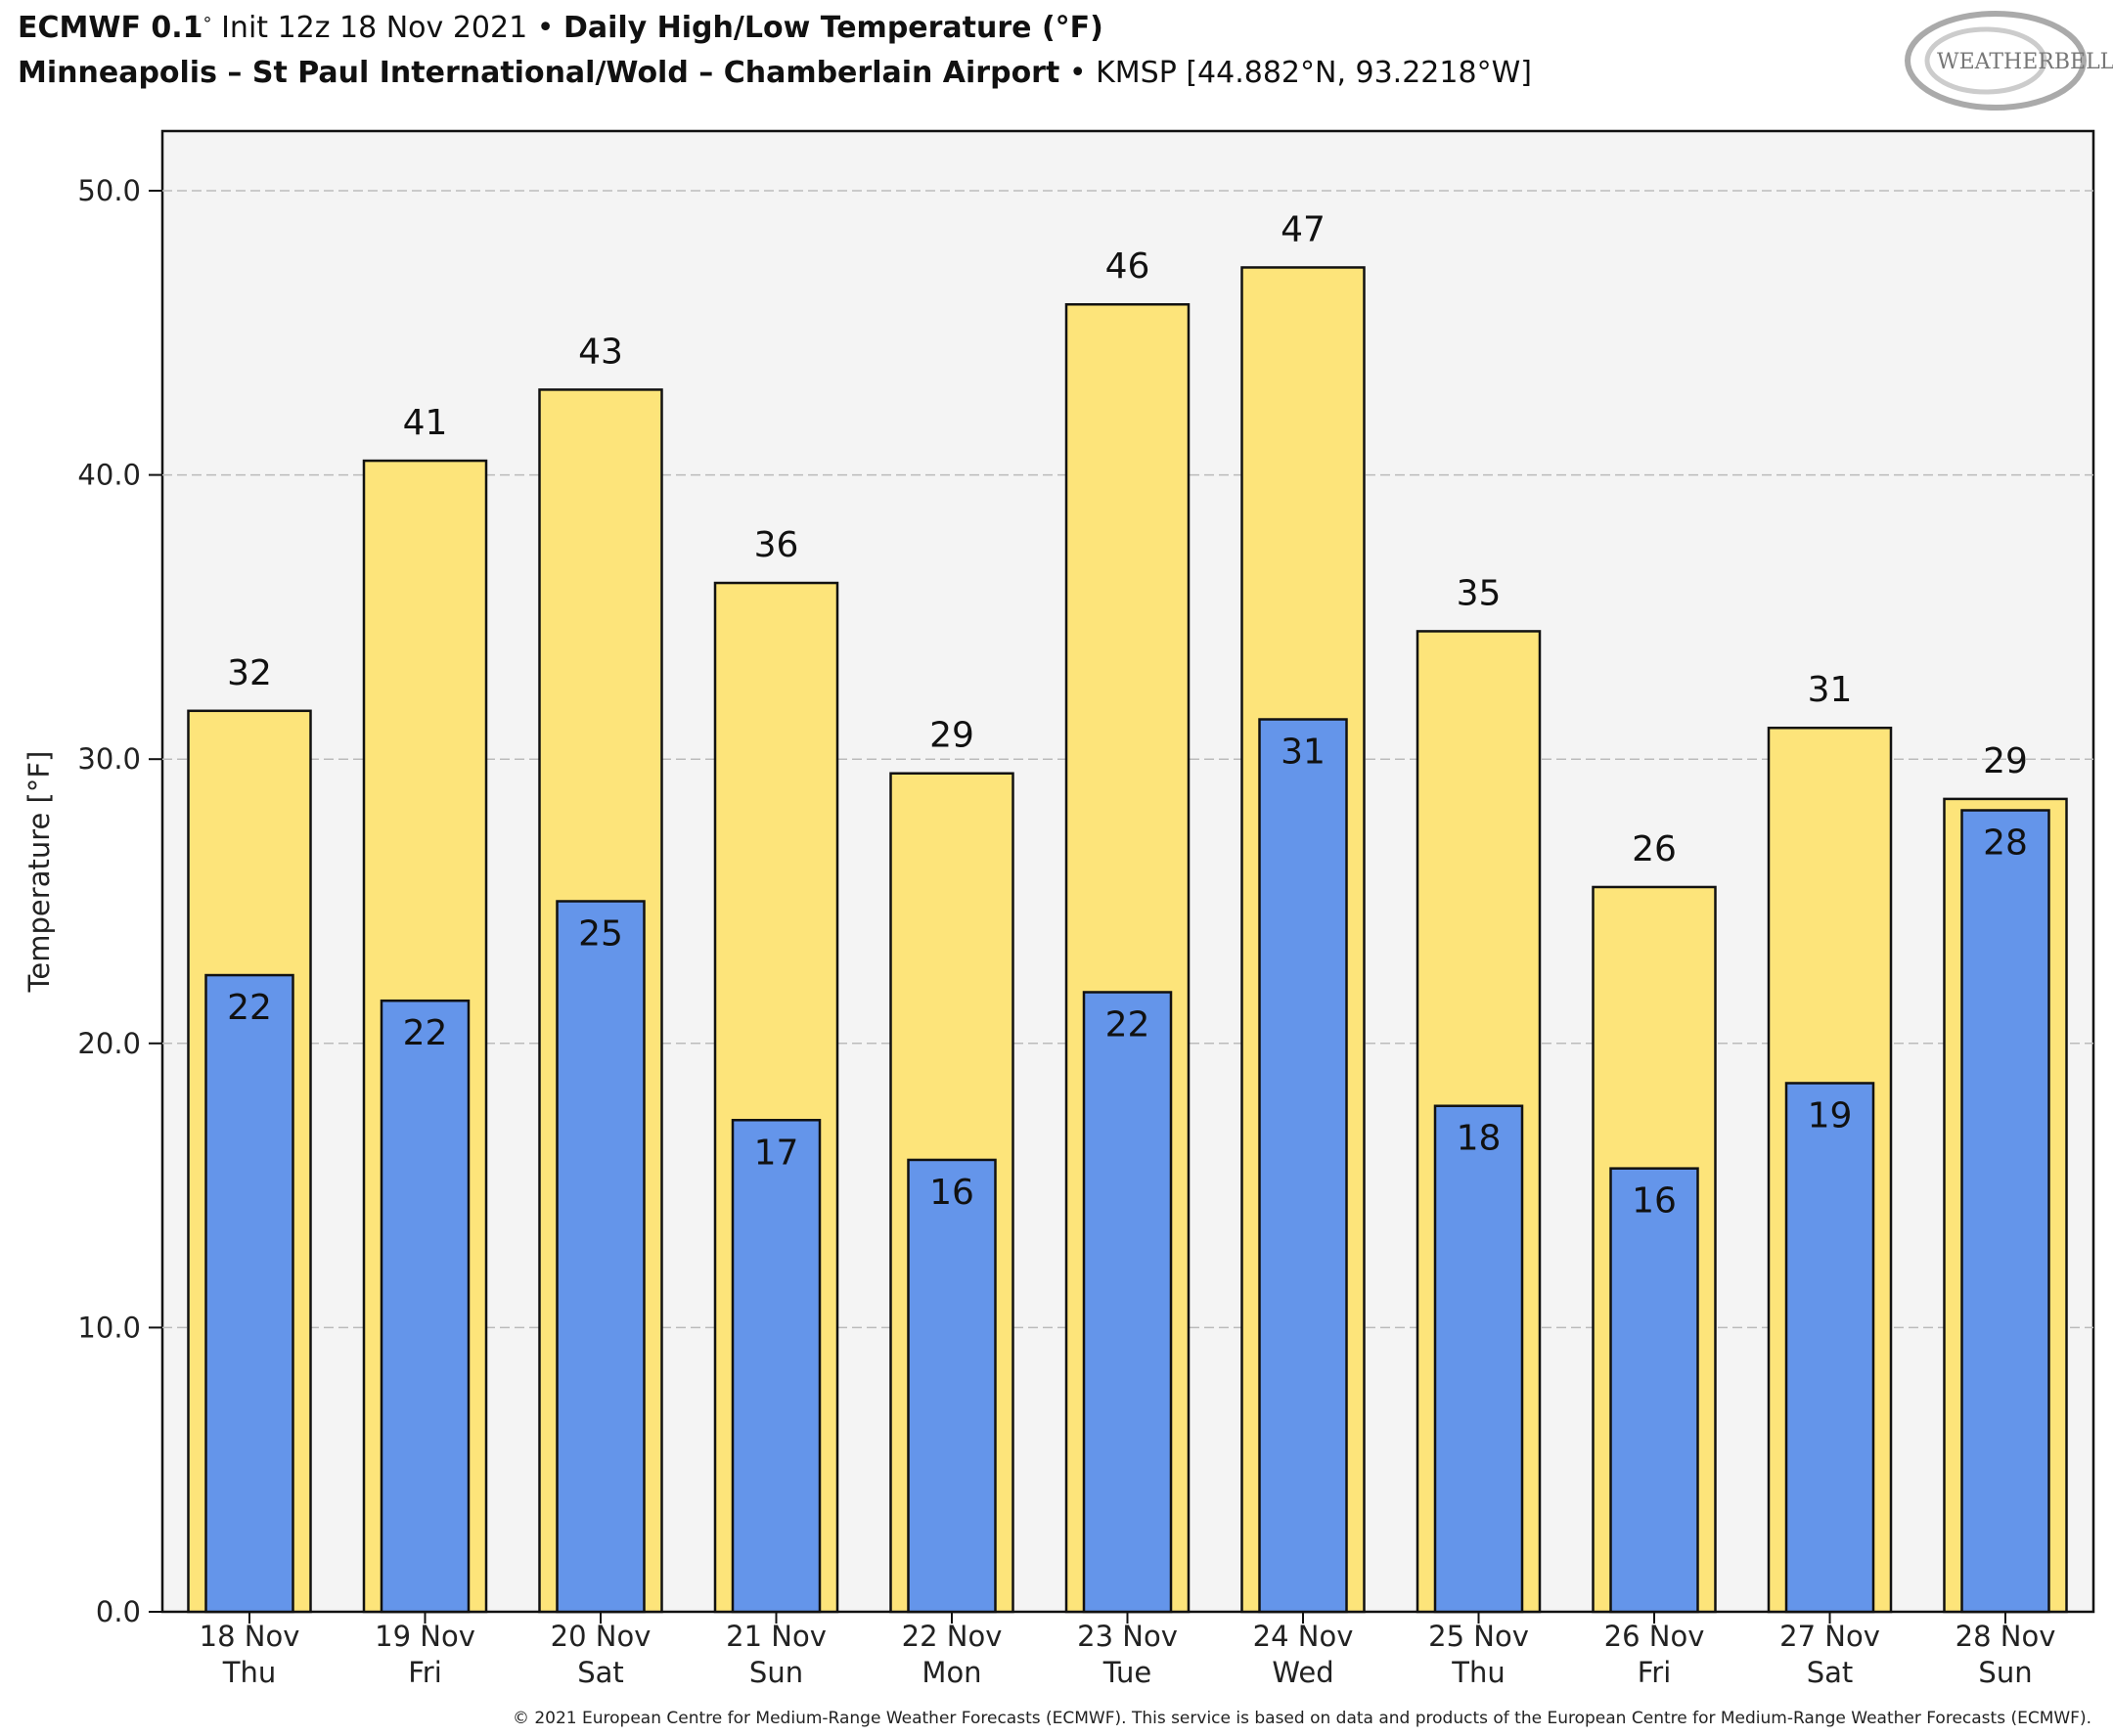 The height and width of the screenshot is (1736, 2113). Describe the element at coordinates (1304, 753) in the screenshot. I see `low-value-label: 31` at that location.